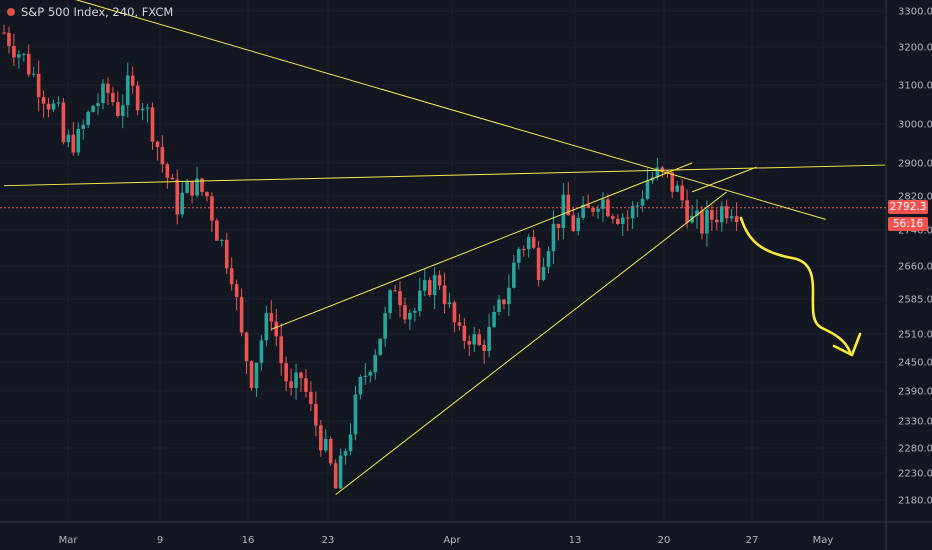 This screenshot has width=932, height=550. Describe the element at coordinates (915, 501) in the screenshot. I see `y-tick-label: 2180.0` at that location.